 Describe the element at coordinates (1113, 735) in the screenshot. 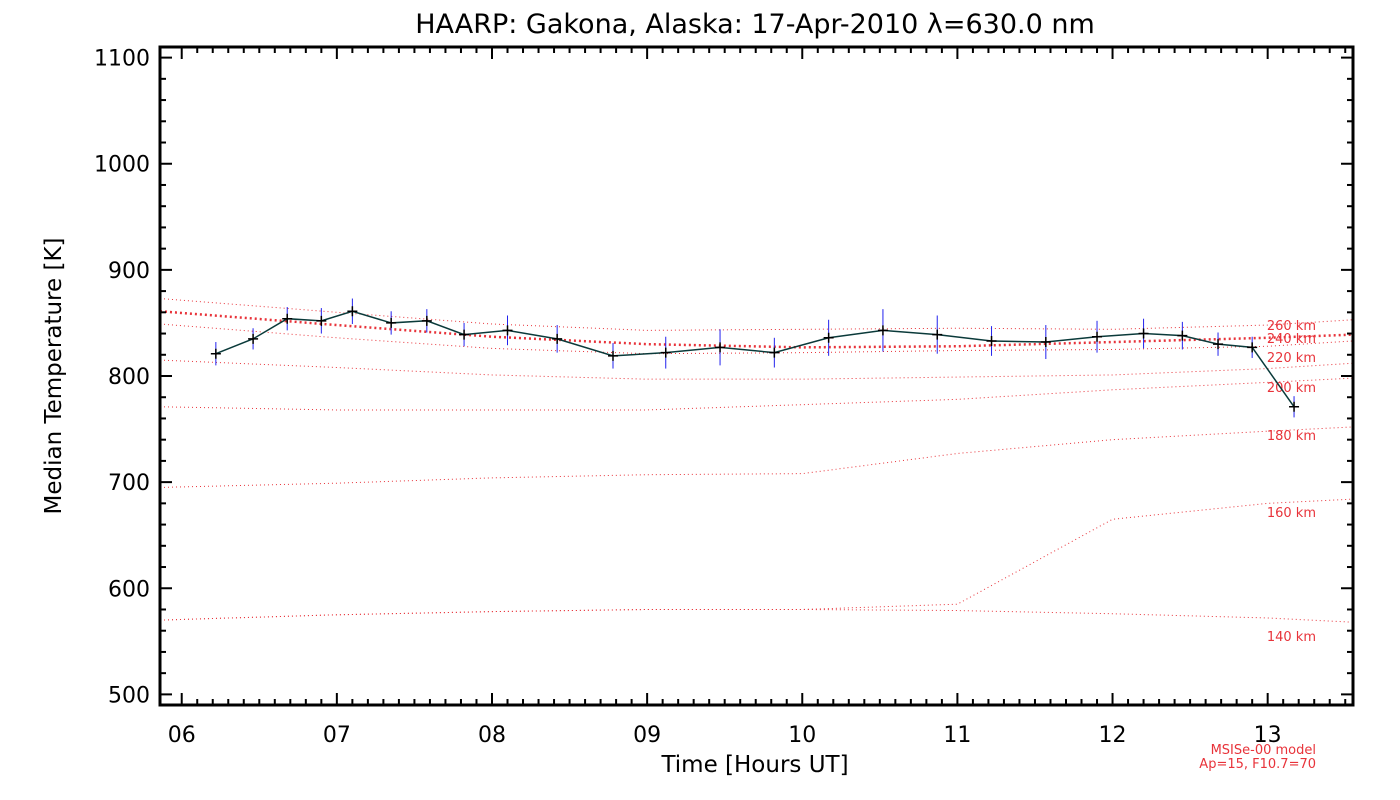

I see `x-tick-label: 12` at that location.